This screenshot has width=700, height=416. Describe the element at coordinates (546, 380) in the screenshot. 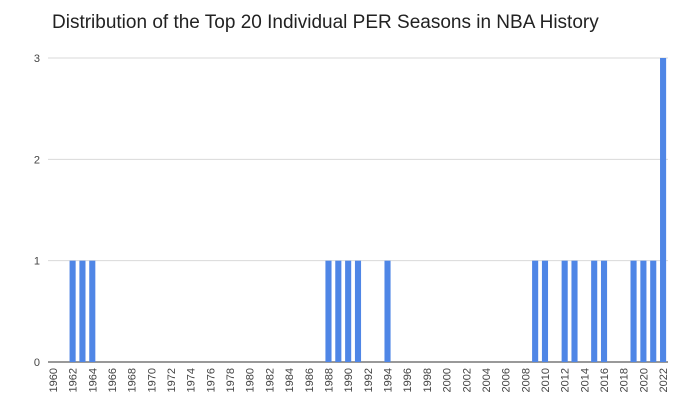

I see `x-tick-label: 2010` at that location.